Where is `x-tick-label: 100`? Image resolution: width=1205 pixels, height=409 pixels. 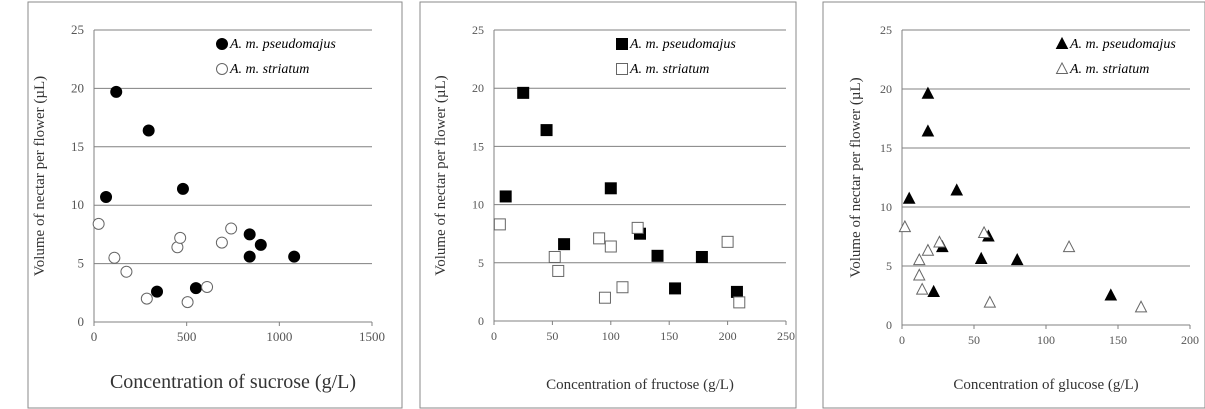
x-tick-label: 100 is located at coordinates (1046, 340).